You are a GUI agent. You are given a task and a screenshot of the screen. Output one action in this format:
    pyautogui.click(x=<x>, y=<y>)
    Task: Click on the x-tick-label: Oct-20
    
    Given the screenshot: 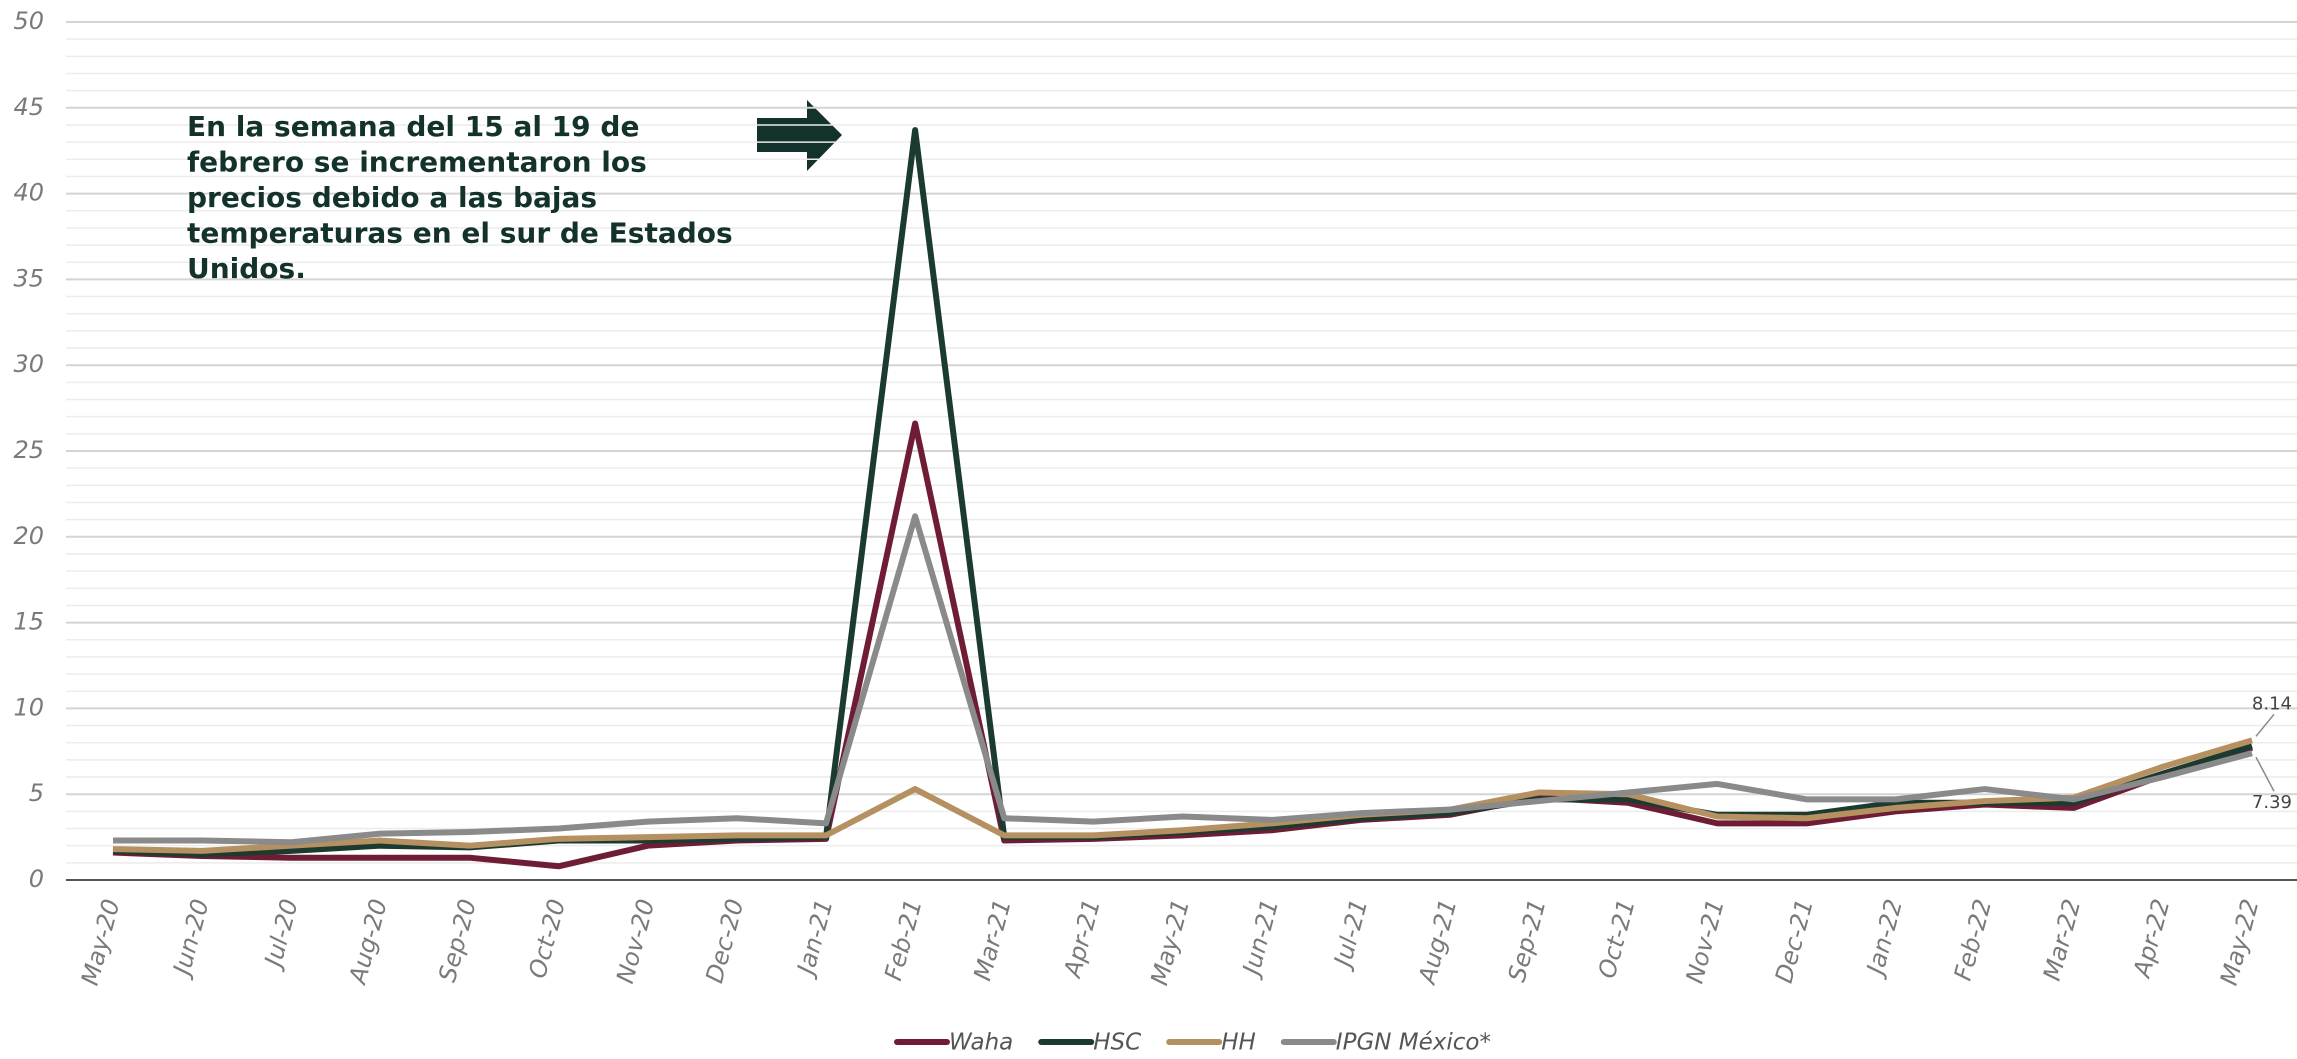 What is the action you would take?
    pyautogui.click(x=547, y=938)
    